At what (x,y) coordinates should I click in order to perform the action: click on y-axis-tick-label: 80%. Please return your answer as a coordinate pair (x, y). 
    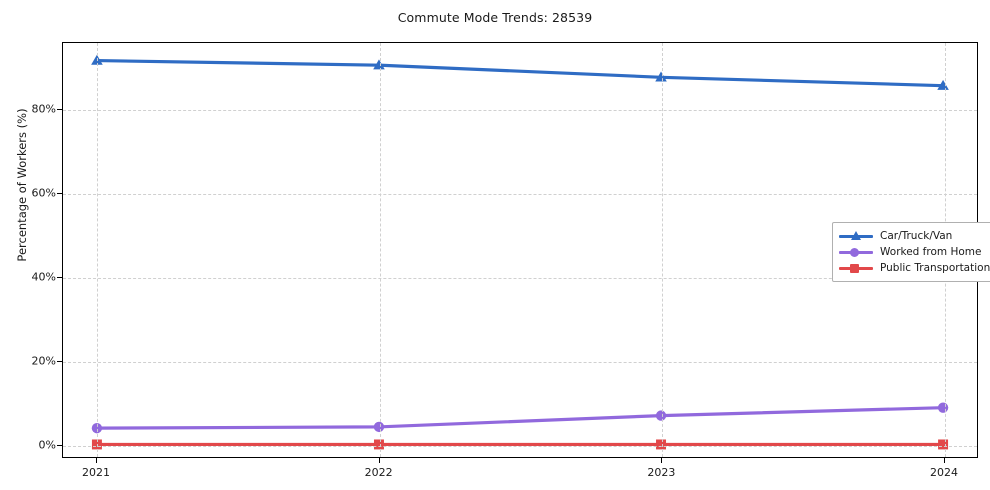
    Looking at the image, I should click on (43, 109).